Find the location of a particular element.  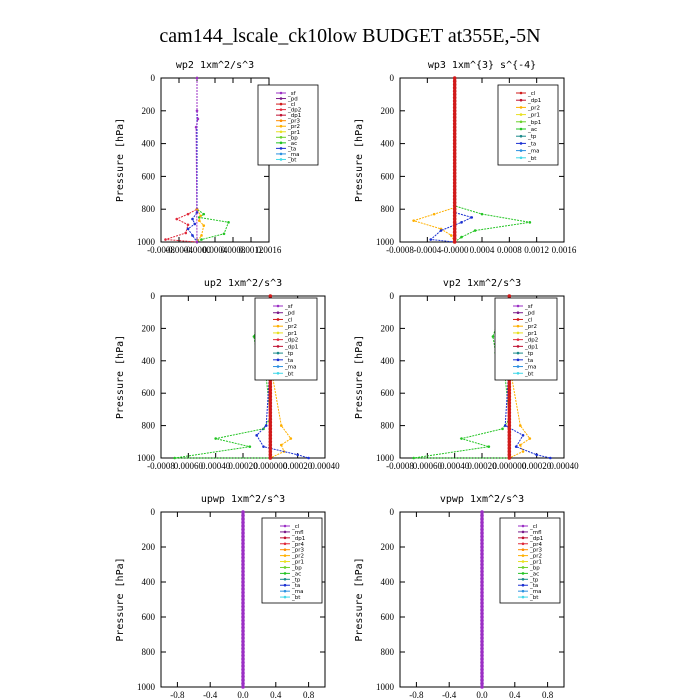

x-tick-label: 0.0012 is located at coordinates (251, 250).